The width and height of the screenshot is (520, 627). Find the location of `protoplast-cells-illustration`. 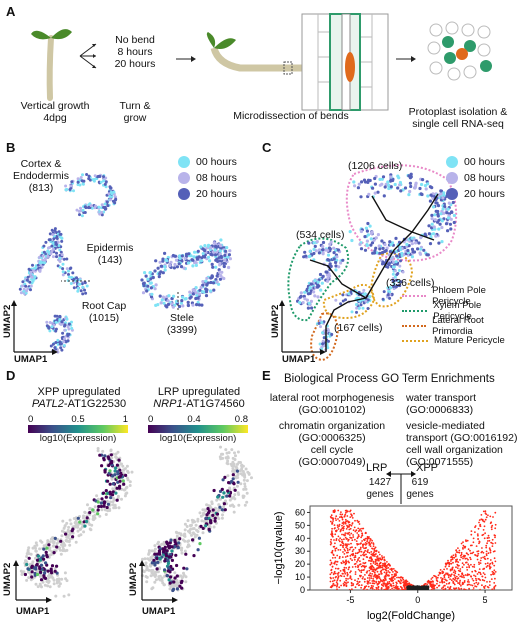

protoplast-cells-illustration is located at coordinates (459, 51).